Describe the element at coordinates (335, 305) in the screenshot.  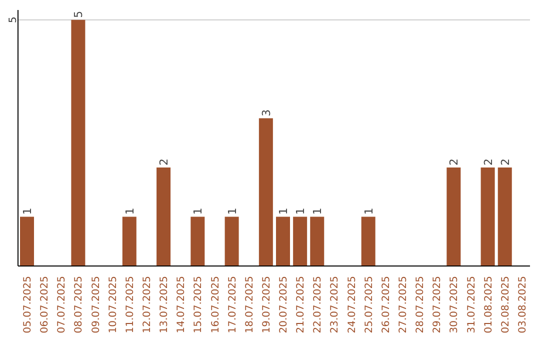
I see `x-tick-label: 23.07.2025` at that location.